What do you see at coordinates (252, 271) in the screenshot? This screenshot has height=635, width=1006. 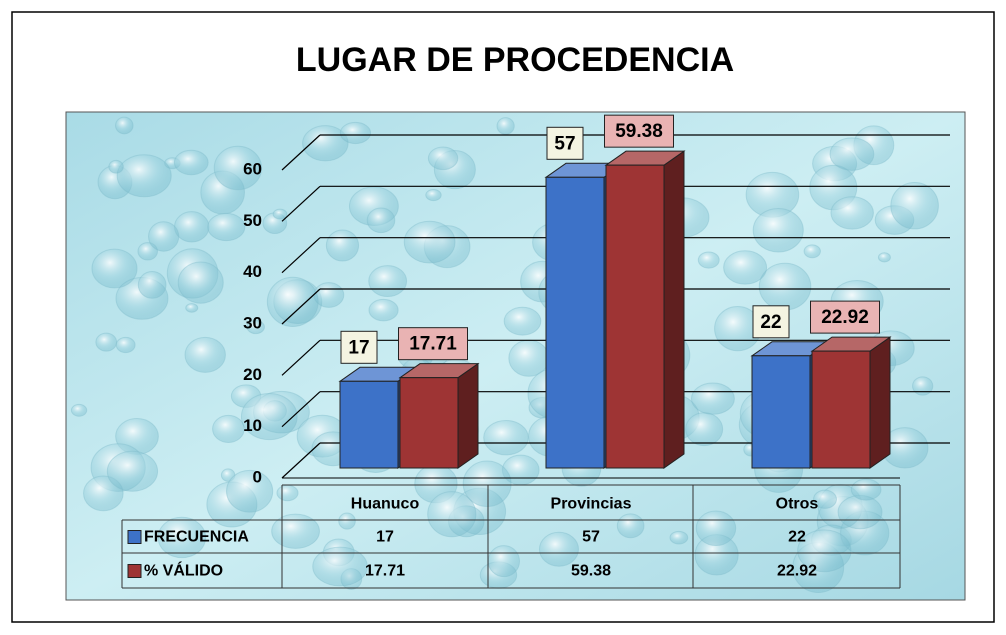 I see `y-tick-label: 40` at bounding box center [252, 271].